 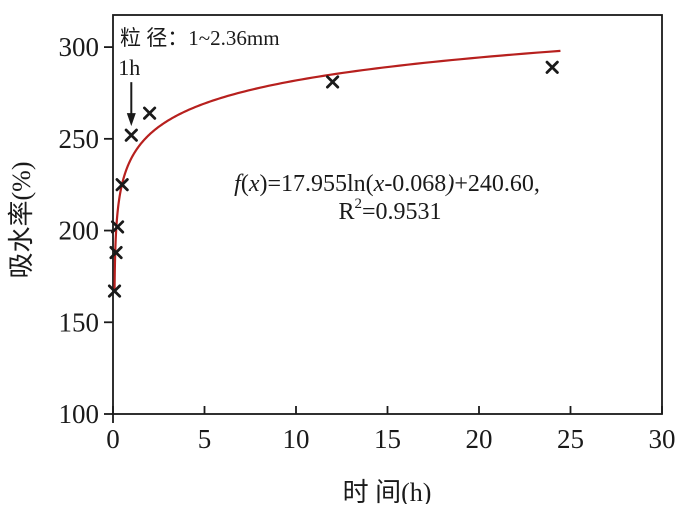 What do you see at coordinates (316, 184) in the screenshot?
I see `equation-segment: )=17.955ln(` at bounding box center [316, 184].